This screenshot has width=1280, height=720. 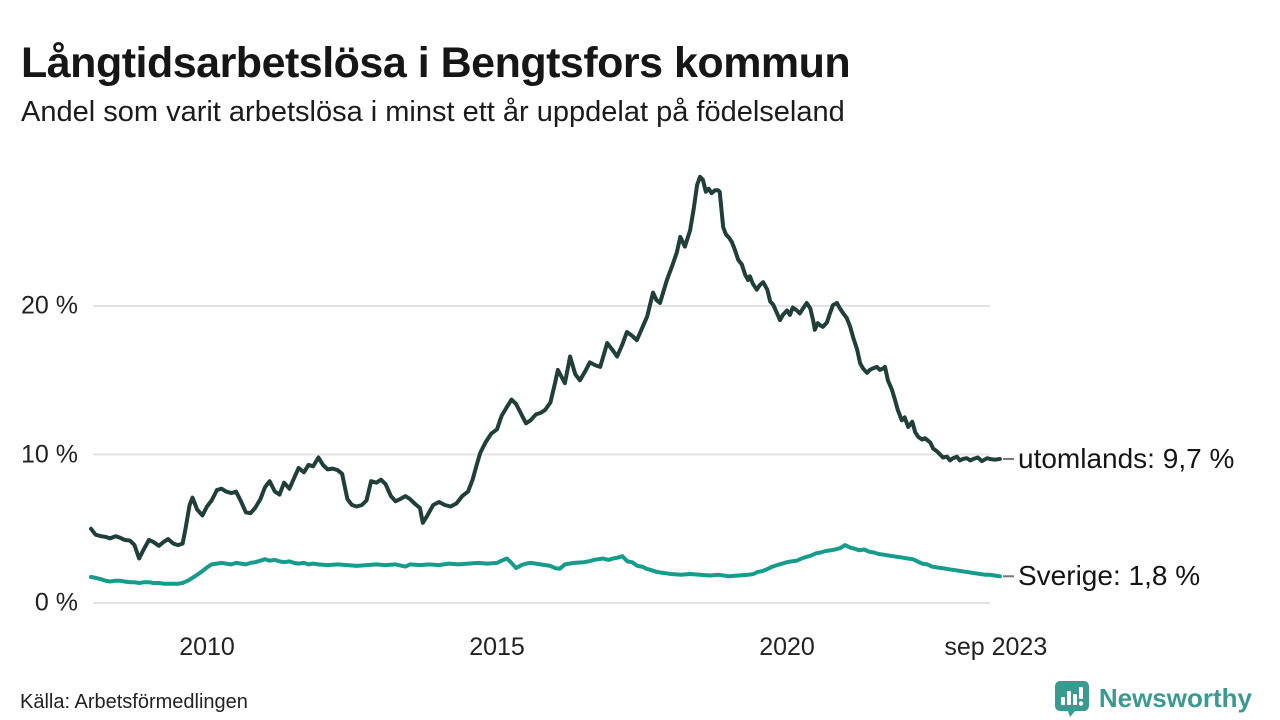 What do you see at coordinates (56, 602) in the screenshot?
I see `y-tick-label-0: 0 %` at bounding box center [56, 602].